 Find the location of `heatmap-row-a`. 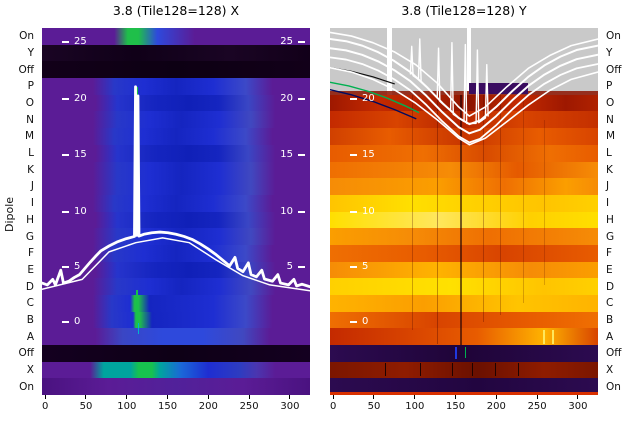

heatmap-row-a is located at coordinates (176, 337).